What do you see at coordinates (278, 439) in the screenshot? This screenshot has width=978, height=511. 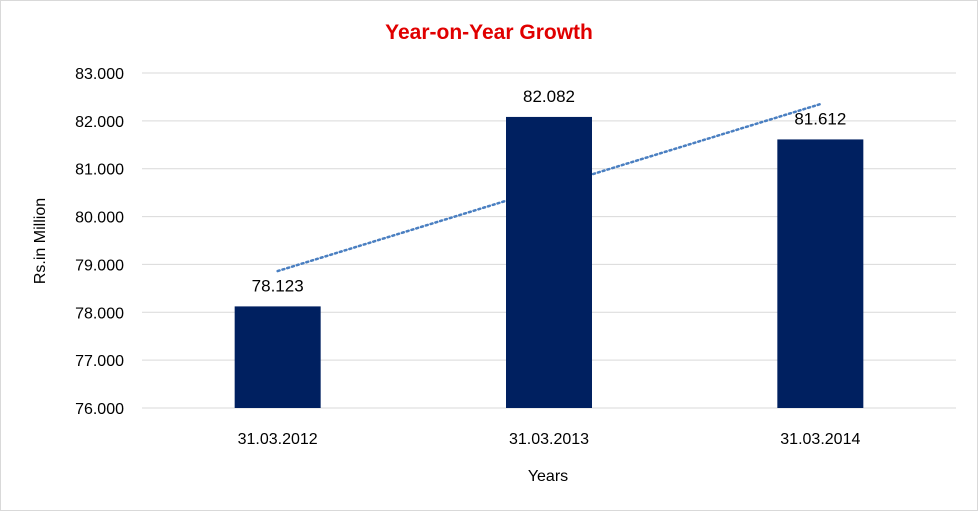 I see `x-tick-label: 31.03.2012` at bounding box center [278, 439].